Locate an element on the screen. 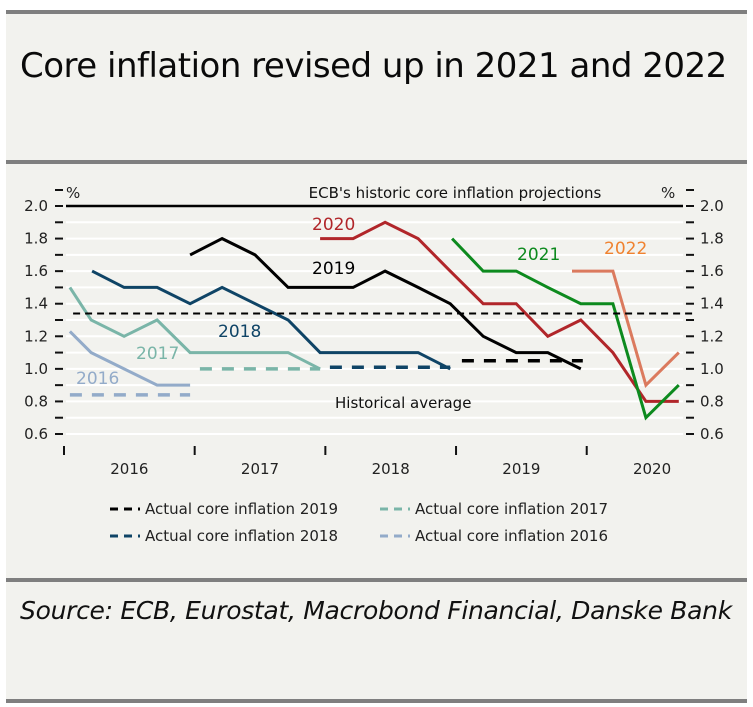  series-line-2019 is located at coordinates (385, 303).